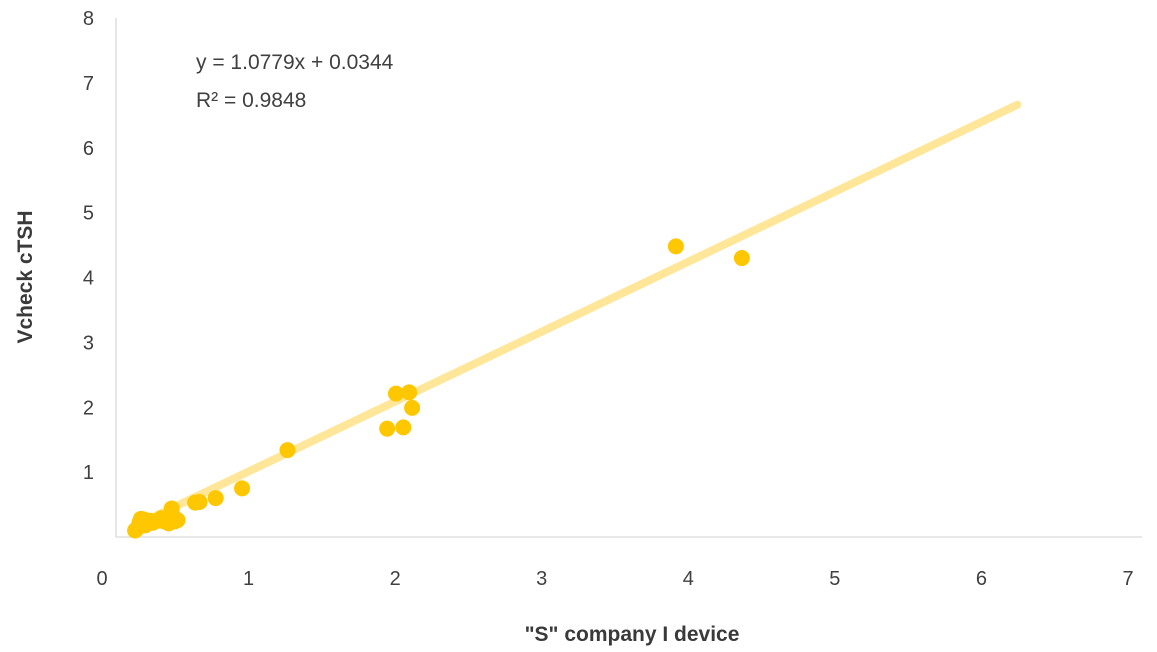  What do you see at coordinates (834, 579) in the screenshot?
I see `x-tick-label: 5` at bounding box center [834, 579].